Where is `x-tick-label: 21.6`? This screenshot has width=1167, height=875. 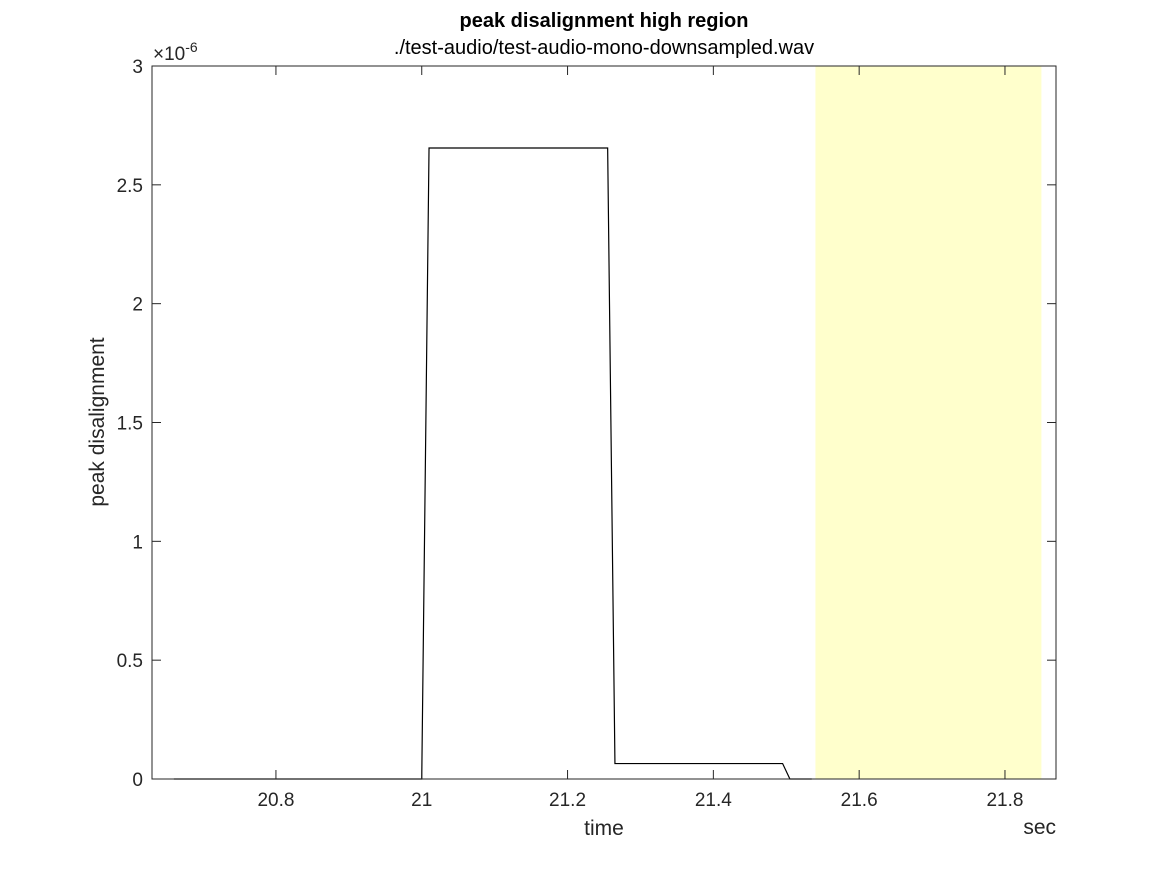
x-tick-label: 21.6 is located at coordinates (859, 800).